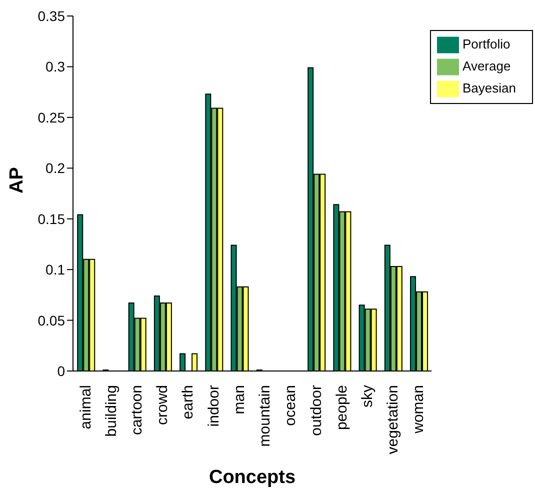 This screenshot has height=493, width=535. What do you see at coordinates (85, 407) in the screenshot?
I see `x-tick-label: animal` at bounding box center [85, 407].